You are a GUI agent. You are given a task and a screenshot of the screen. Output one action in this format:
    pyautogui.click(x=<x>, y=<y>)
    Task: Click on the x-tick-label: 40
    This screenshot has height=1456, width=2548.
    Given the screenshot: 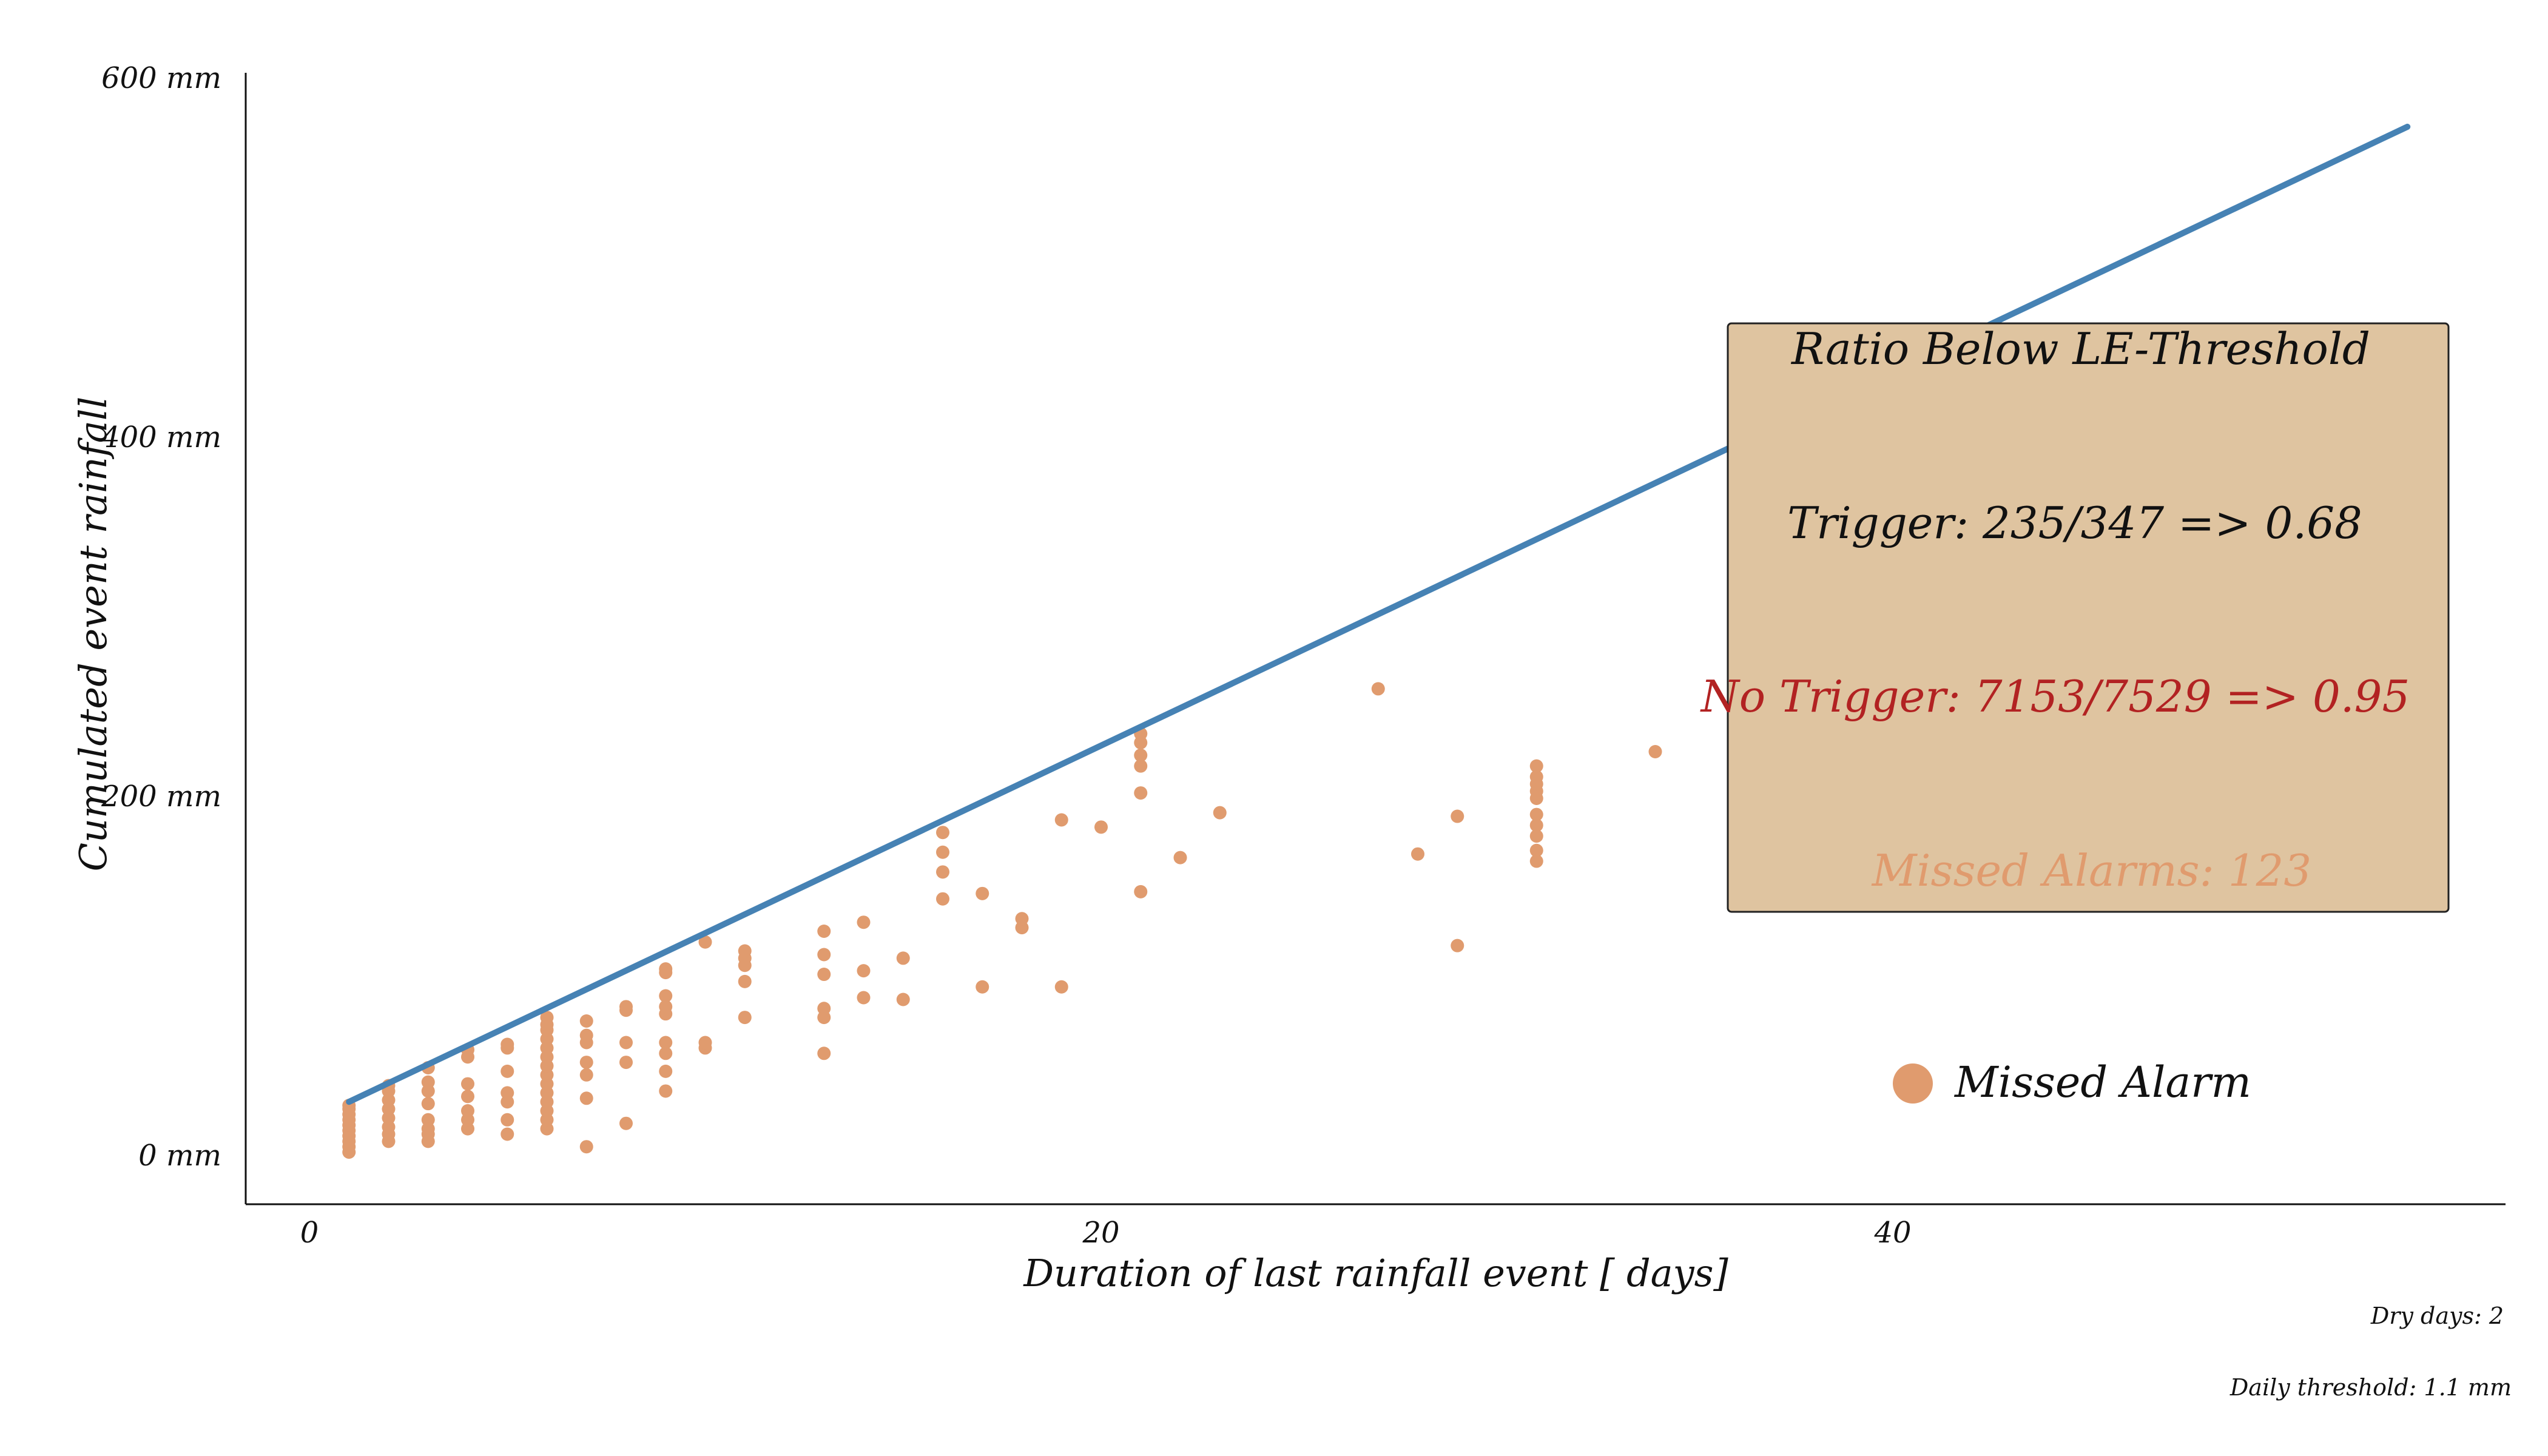 What is the action you would take?
    pyautogui.click(x=1892, y=1233)
    